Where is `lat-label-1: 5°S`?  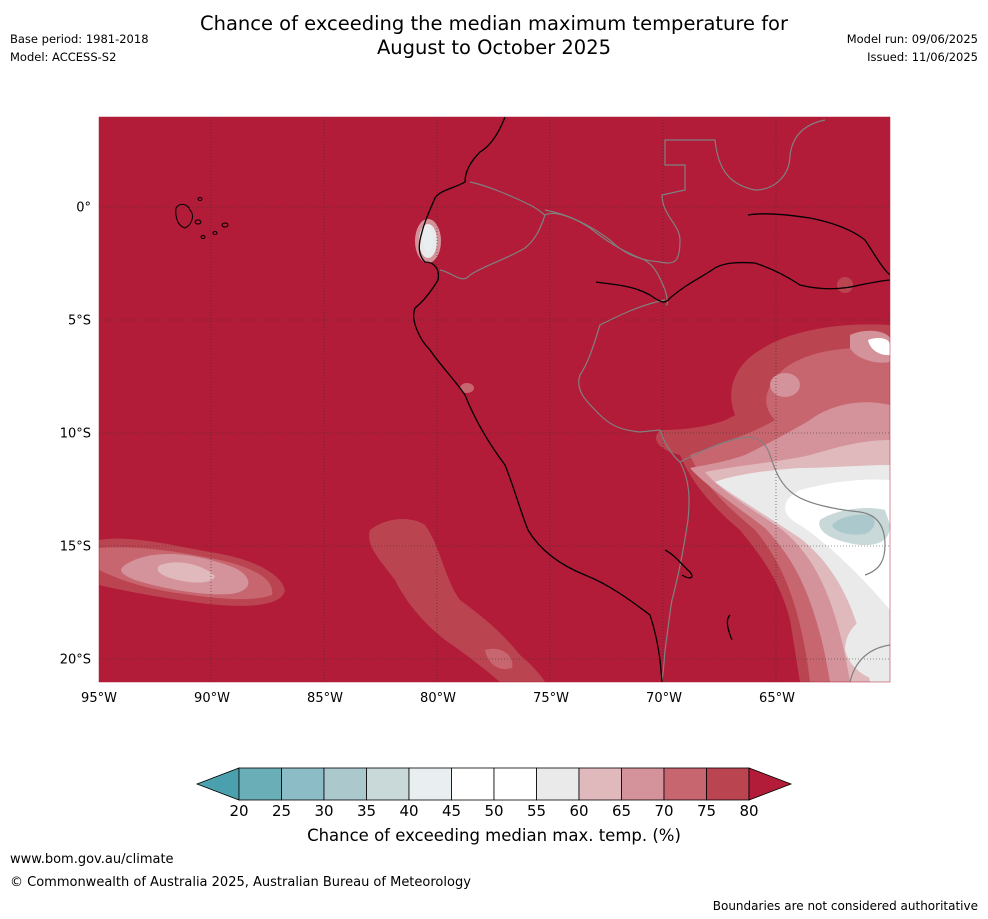
lat-label-1: 5°S is located at coordinates (79, 320).